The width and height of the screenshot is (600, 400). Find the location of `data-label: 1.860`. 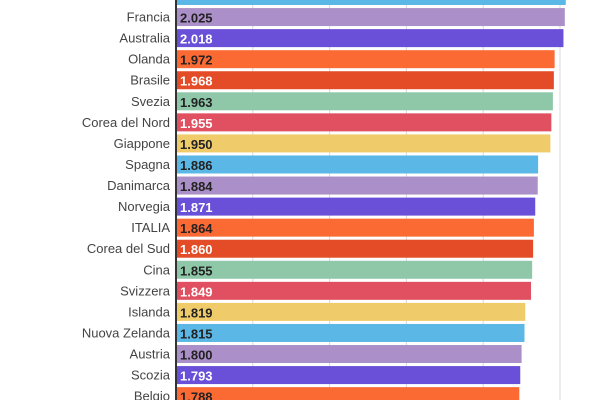

data-label: 1.860 is located at coordinates (196, 249).